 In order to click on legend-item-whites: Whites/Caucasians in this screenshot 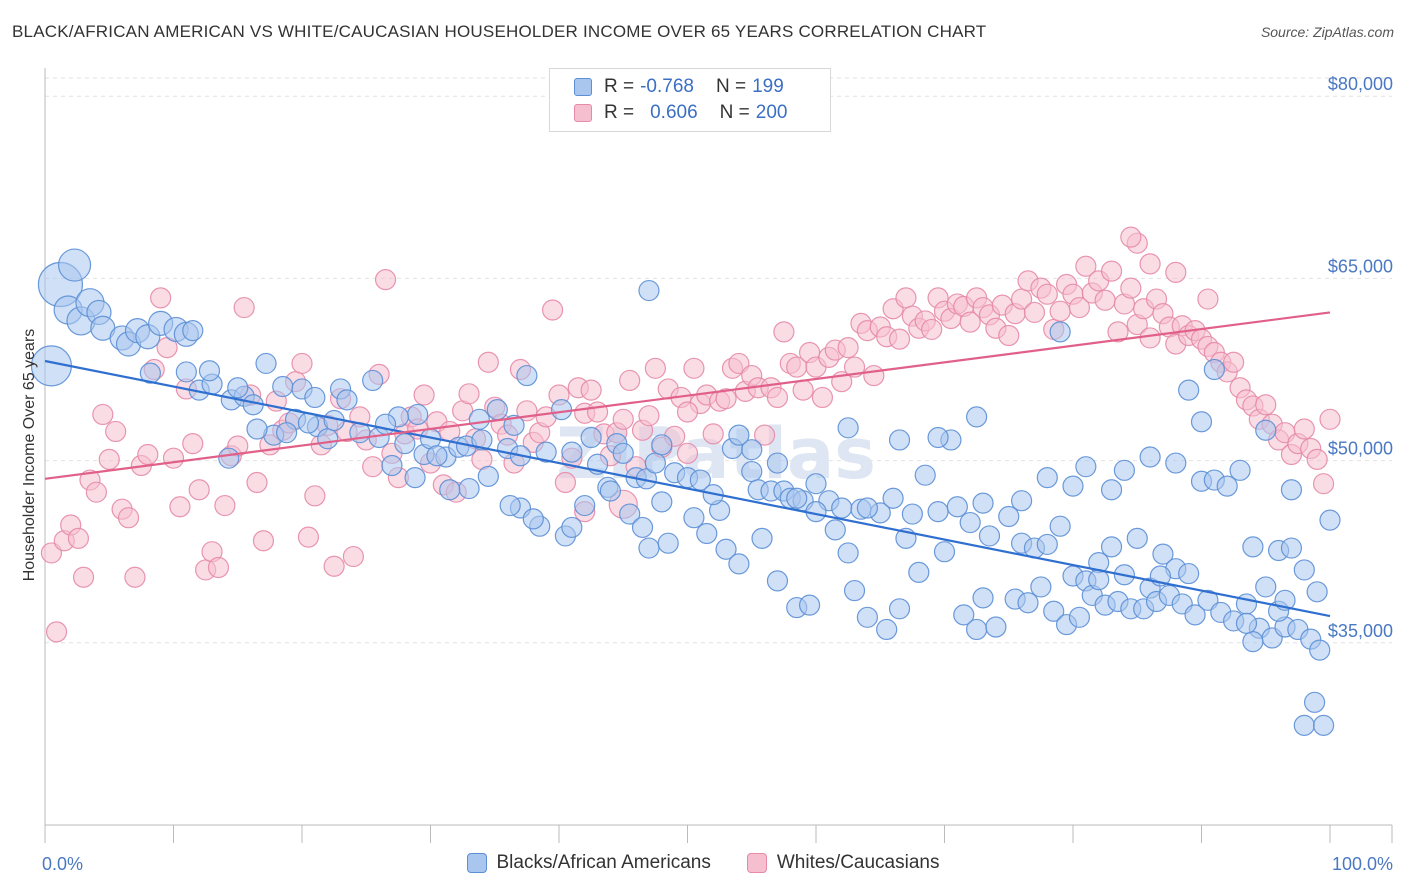, I will do `click(842, 863)`.